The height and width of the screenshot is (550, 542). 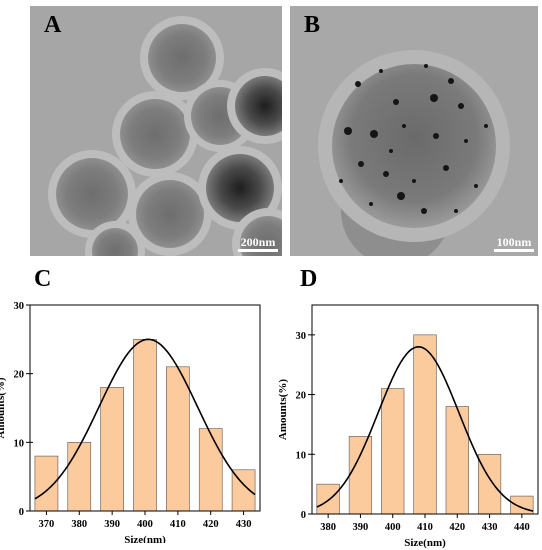 What do you see at coordinates (312, 25) in the screenshot?
I see `panel-label-b: B` at bounding box center [312, 25].